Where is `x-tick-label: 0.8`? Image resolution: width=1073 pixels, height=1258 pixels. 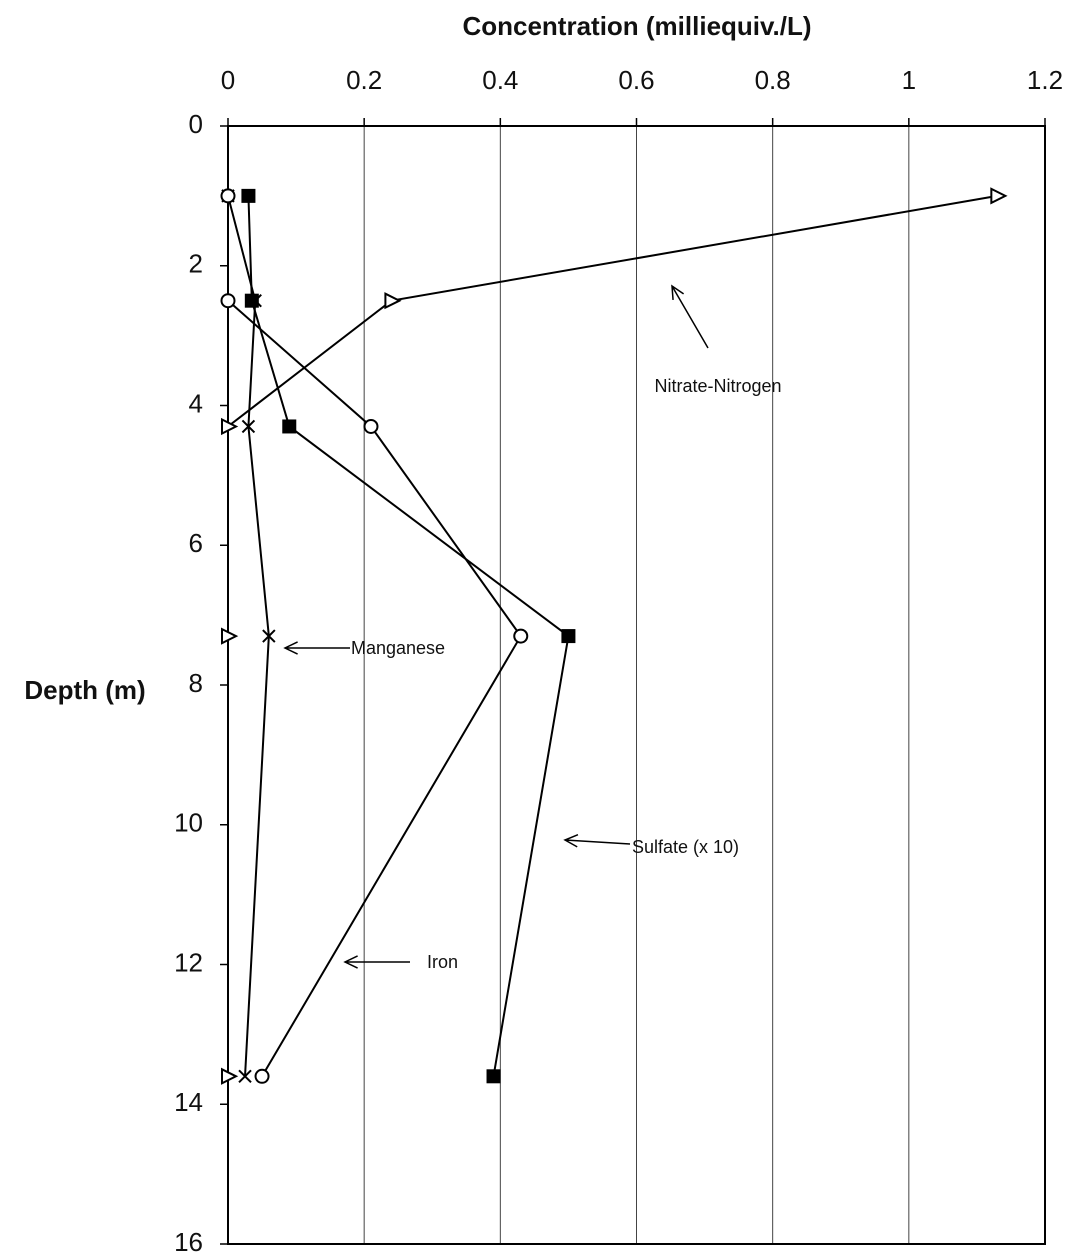
x-tick-label: 0.8 is located at coordinates (773, 80).